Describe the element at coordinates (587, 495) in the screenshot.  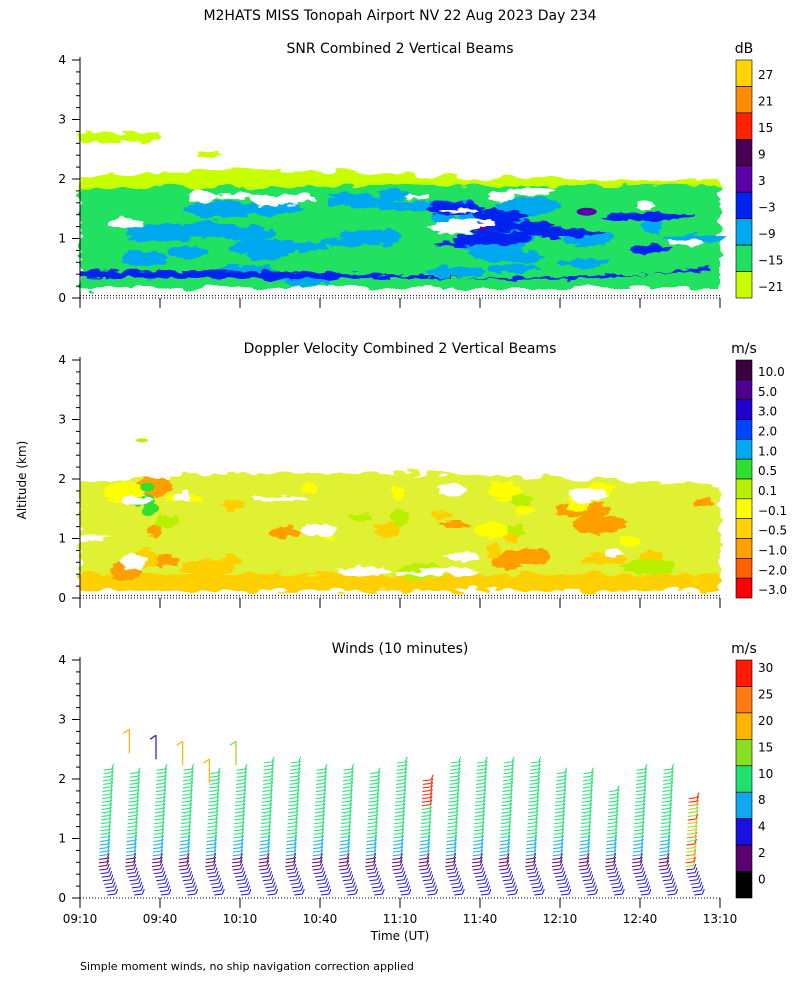
I see `doppler-gap` at that location.